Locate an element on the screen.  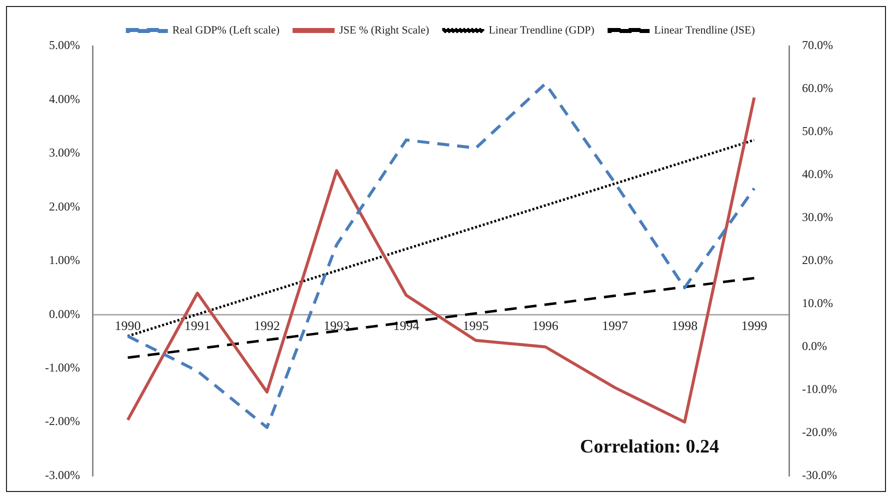
y-tick-label: 4.00% is located at coordinates (64, 99).